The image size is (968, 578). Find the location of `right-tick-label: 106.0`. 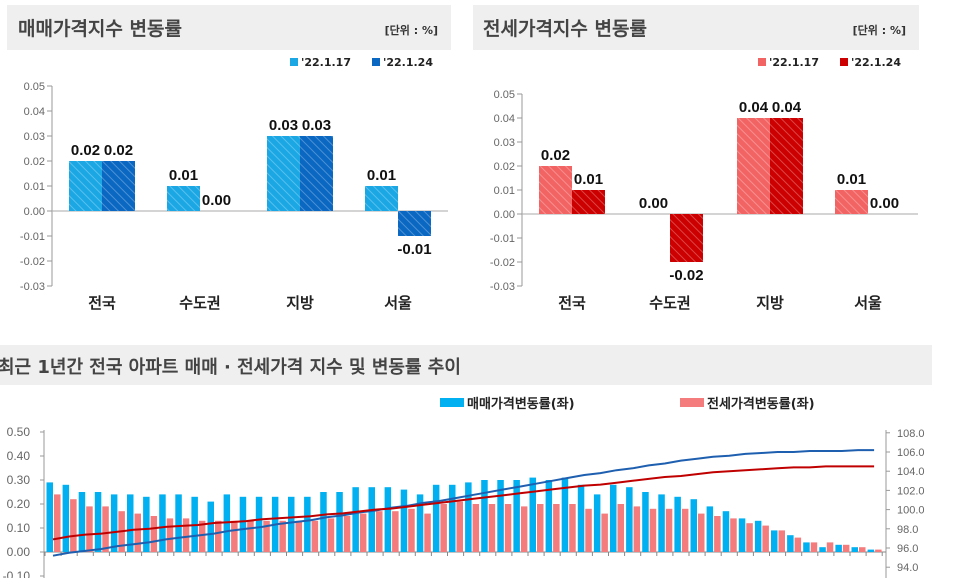

right-tick-label: 106.0 is located at coordinates (911, 453).